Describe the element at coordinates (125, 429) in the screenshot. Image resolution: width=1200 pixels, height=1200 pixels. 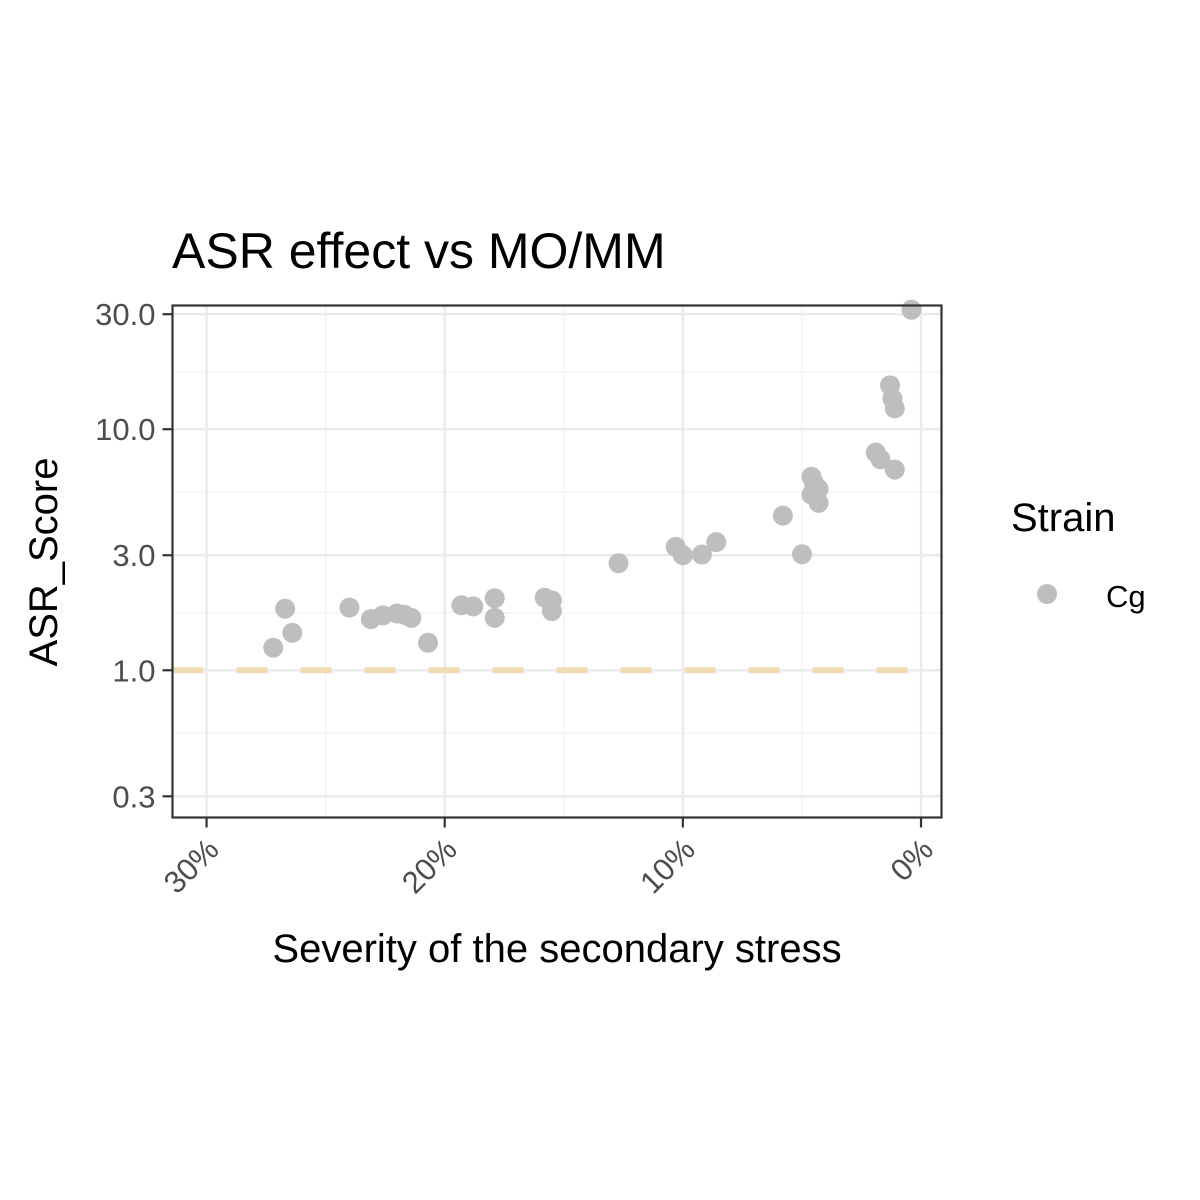
I see `y-tick-label: 10.0` at that location.